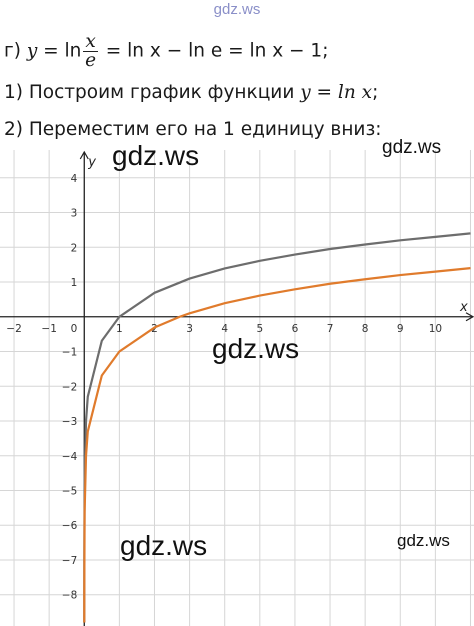  I want to click on fraction-denominator: e, so click(91, 60).